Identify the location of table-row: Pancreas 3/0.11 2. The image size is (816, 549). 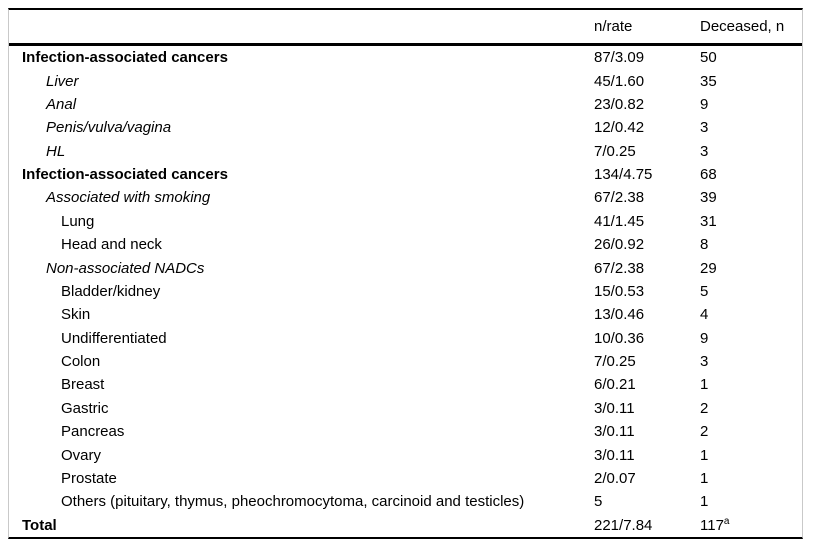
(405, 431).